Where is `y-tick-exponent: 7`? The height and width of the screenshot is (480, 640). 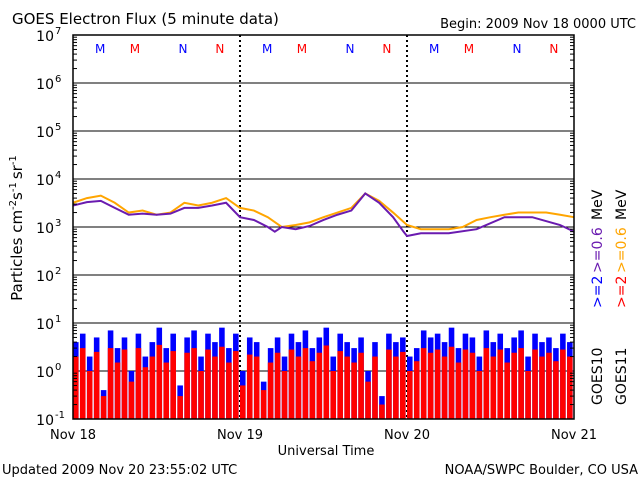
y-tick-exponent: 7 is located at coordinates (58, 31).